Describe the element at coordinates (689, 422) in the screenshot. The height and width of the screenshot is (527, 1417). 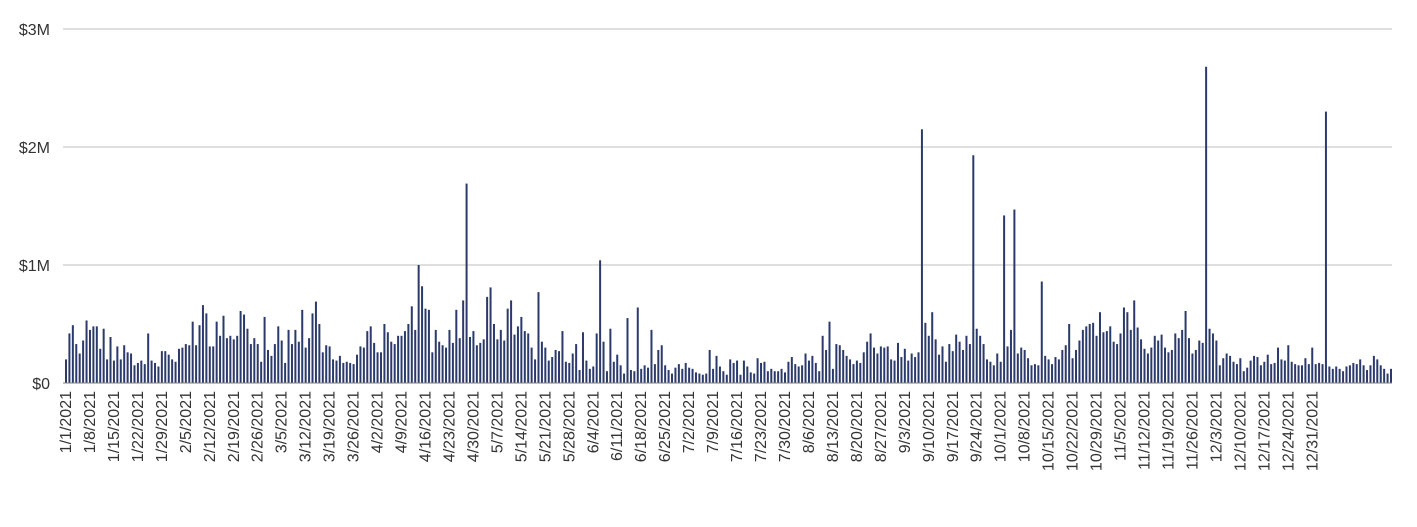
I see `x-tick-label: 7/2/2021` at that location.